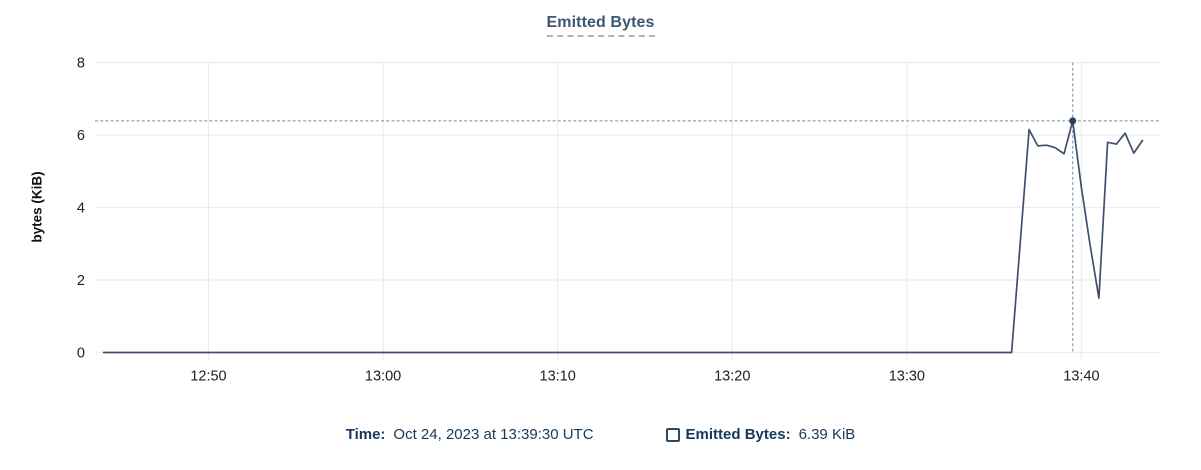 The width and height of the screenshot is (1201, 470). Describe the element at coordinates (81, 354) in the screenshot. I see `y-tick-label: 0` at that location.